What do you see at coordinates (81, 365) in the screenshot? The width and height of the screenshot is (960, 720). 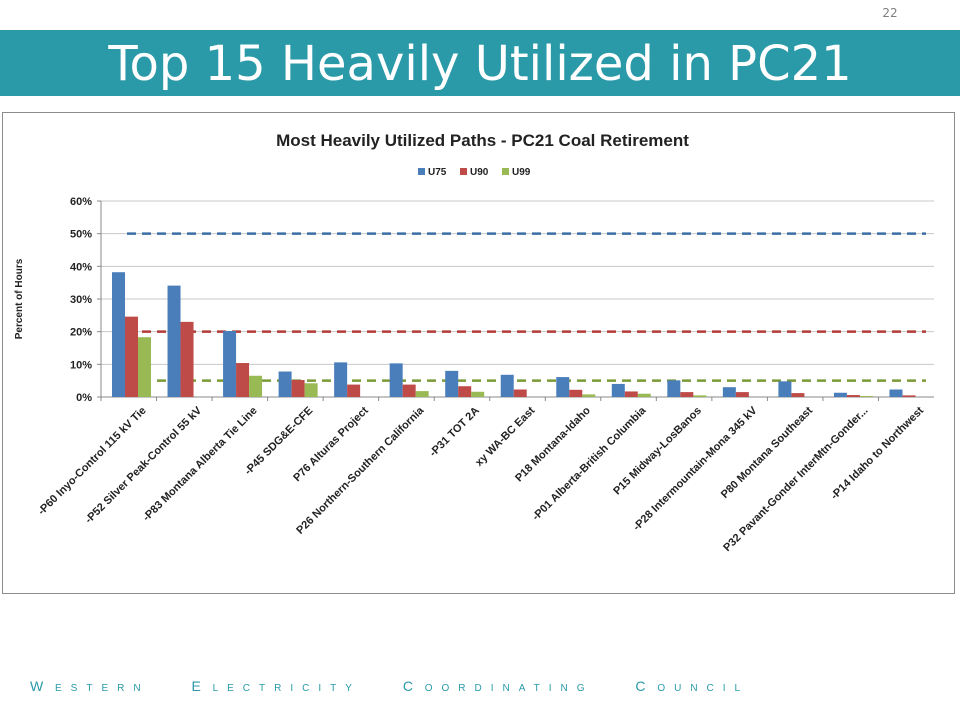 I see `y-tick-label: 10%` at bounding box center [81, 365].